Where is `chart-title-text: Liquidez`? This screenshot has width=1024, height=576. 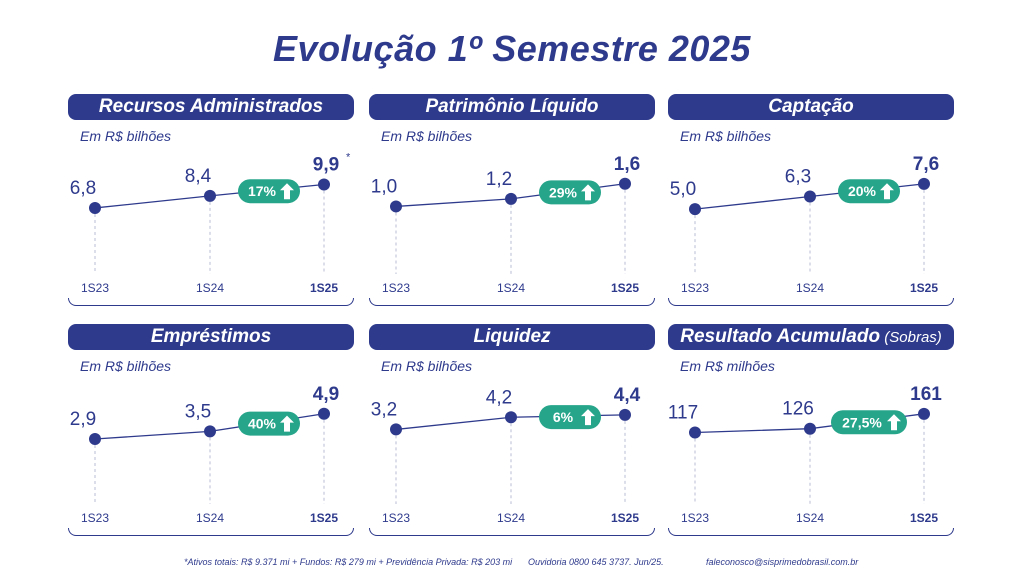
chart-title-text: Liquidez is located at coordinates (512, 336).